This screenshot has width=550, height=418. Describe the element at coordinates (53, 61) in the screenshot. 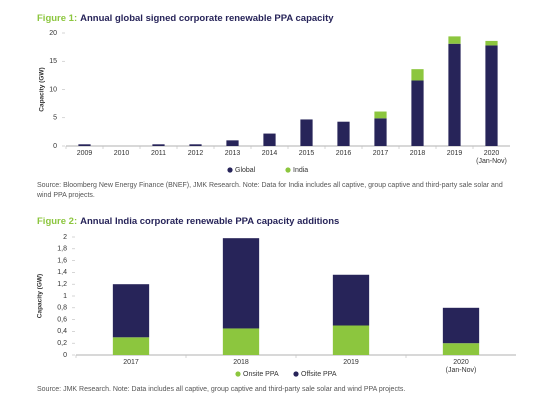

I see `y-tick-label: 15` at that location.